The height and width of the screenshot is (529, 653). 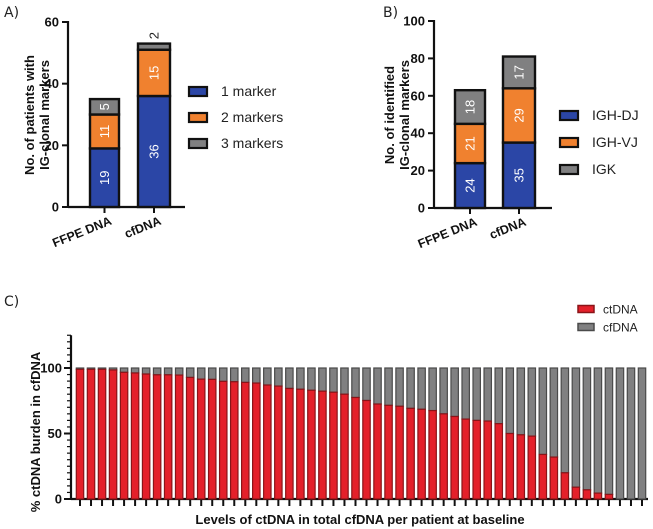 I want to click on panel-a-y-label-line-1: No. of patients with, so click(x=29, y=115).